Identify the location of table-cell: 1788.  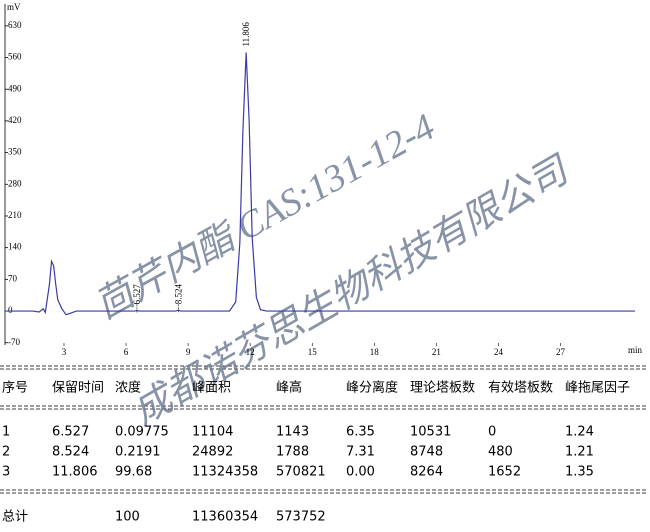
(292, 452).